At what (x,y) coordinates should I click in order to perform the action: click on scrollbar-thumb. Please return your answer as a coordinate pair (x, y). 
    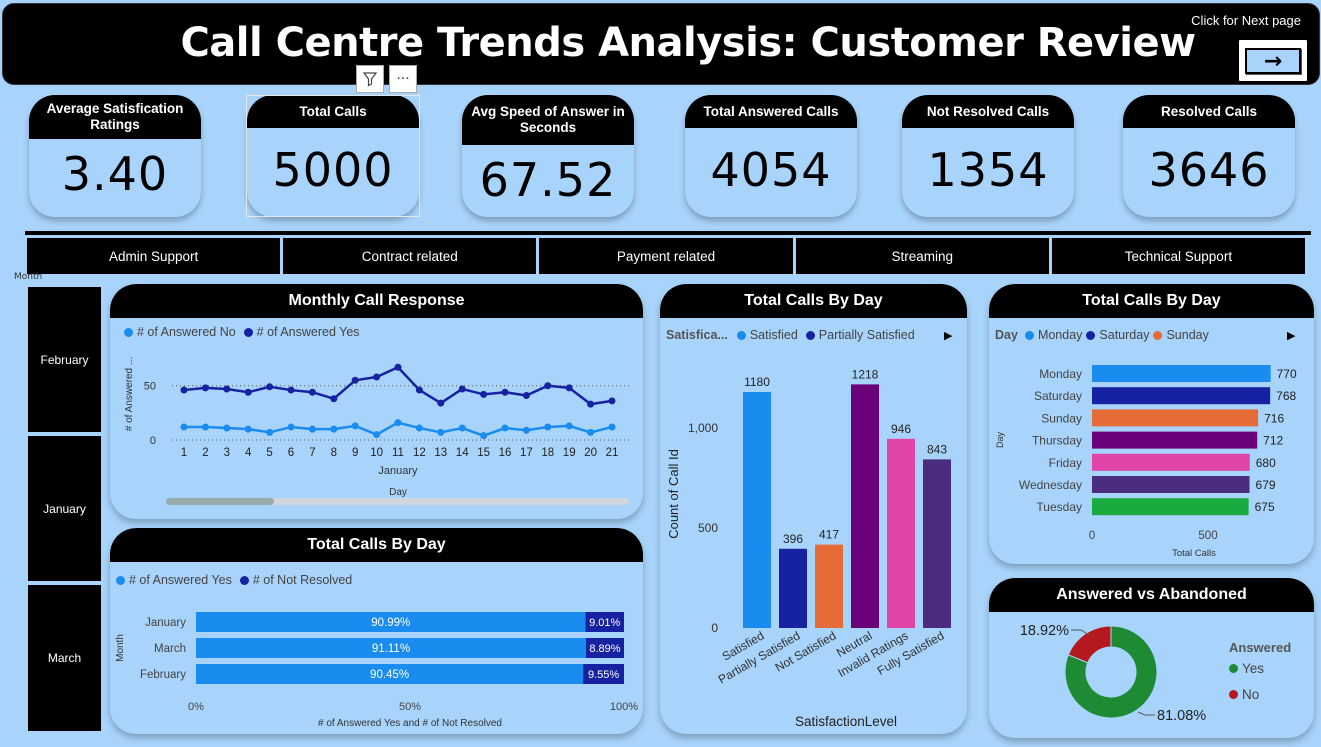
    Looking at the image, I should click on (220, 501).